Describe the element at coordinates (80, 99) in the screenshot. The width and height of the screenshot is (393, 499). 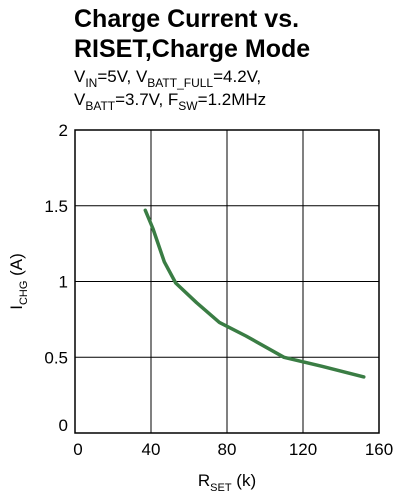
I see `subtitle-line2-part-0: V` at that location.